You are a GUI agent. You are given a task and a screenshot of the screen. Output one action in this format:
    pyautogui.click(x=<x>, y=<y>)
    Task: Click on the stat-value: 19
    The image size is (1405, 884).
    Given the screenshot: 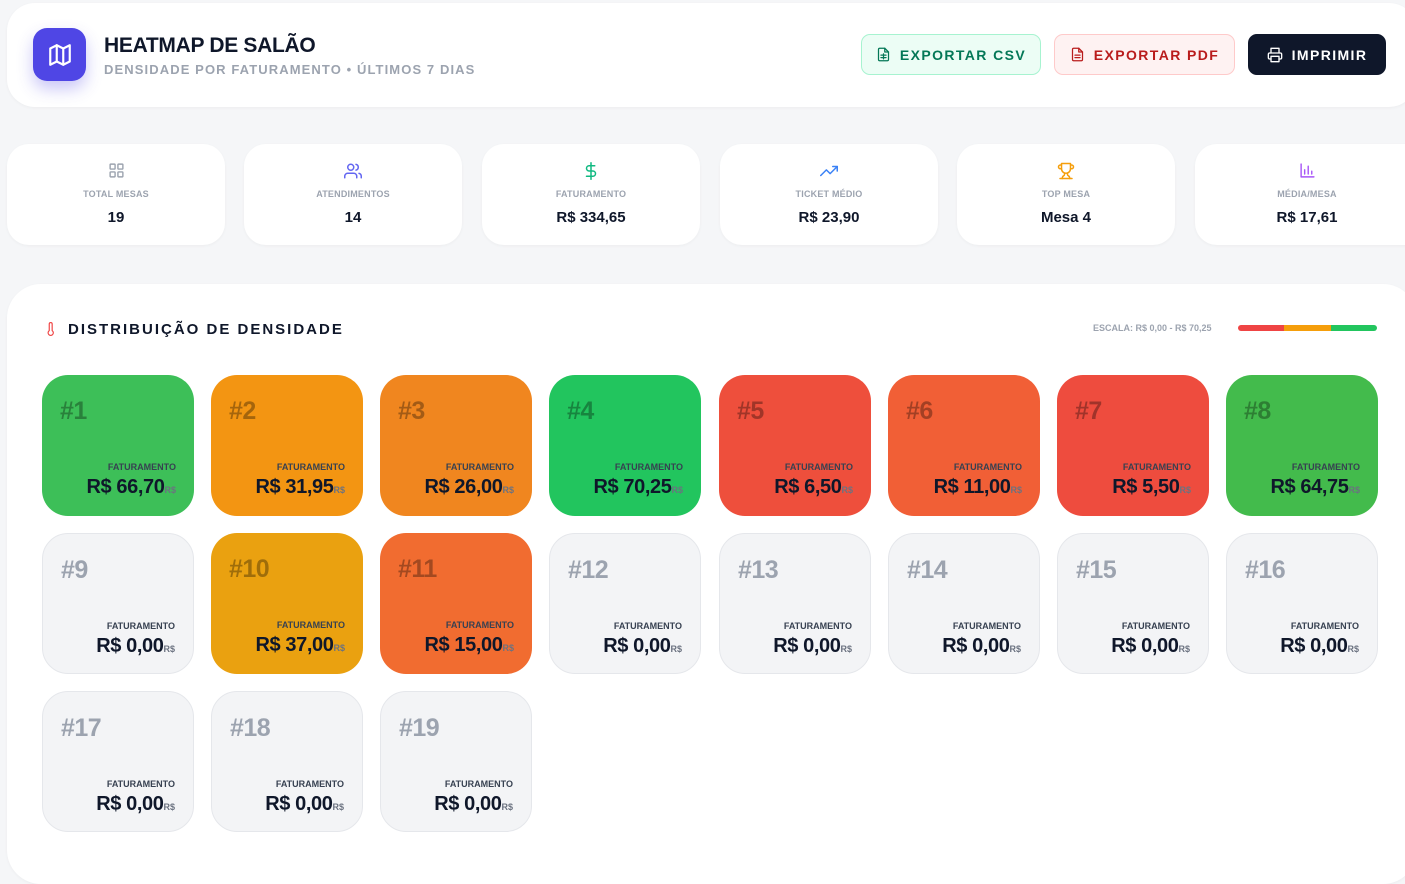 What is the action you would take?
    pyautogui.click(x=116, y=217)
    